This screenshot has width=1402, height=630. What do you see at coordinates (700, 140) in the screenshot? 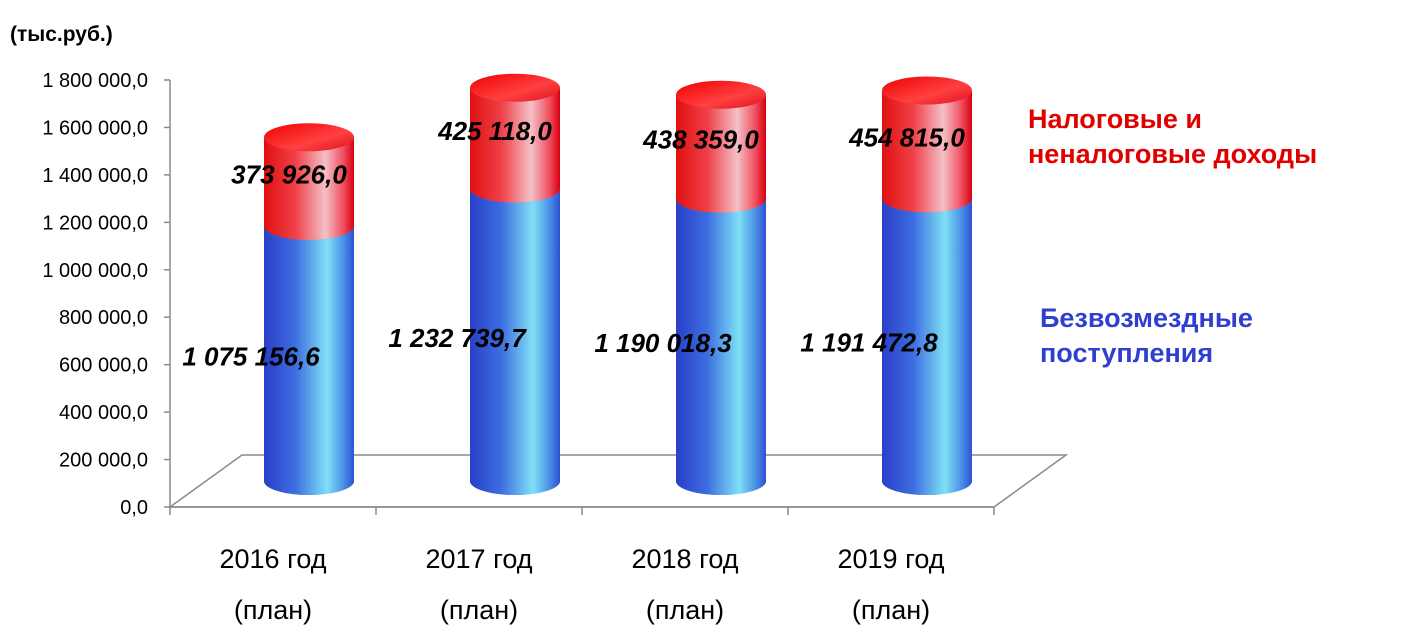
I see `data-label: 438 359,0` at bounding box center [700, 140].